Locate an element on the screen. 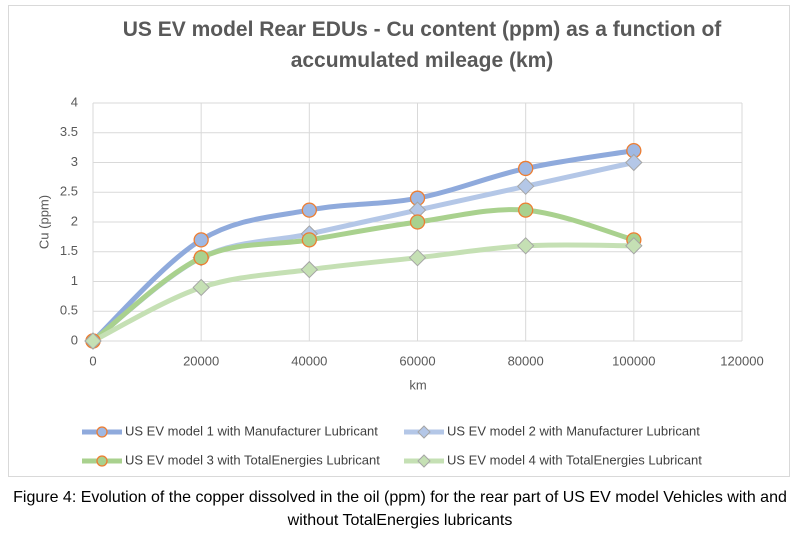 The image size is (800, 540). y-tick-label: 1 is located at coordinates (74, 280).